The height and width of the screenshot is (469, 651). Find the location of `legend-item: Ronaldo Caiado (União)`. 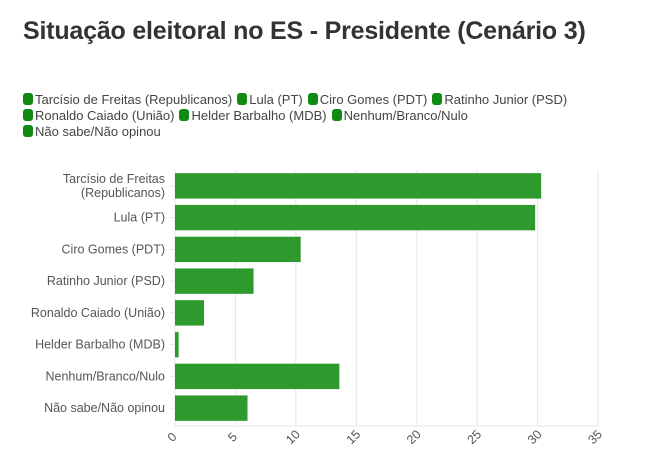

legend-item: Ronaldo Caiado (União) is located at coordinates (98, 116).